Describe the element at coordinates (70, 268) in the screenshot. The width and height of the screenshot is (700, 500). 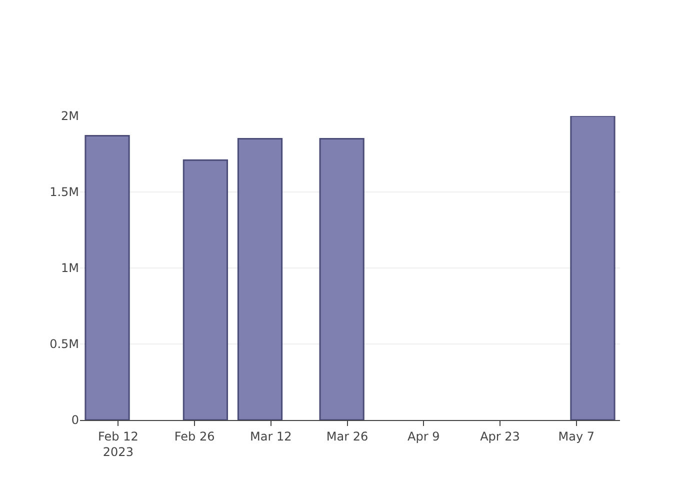
I see `y-tick-label: 1M` at that location.